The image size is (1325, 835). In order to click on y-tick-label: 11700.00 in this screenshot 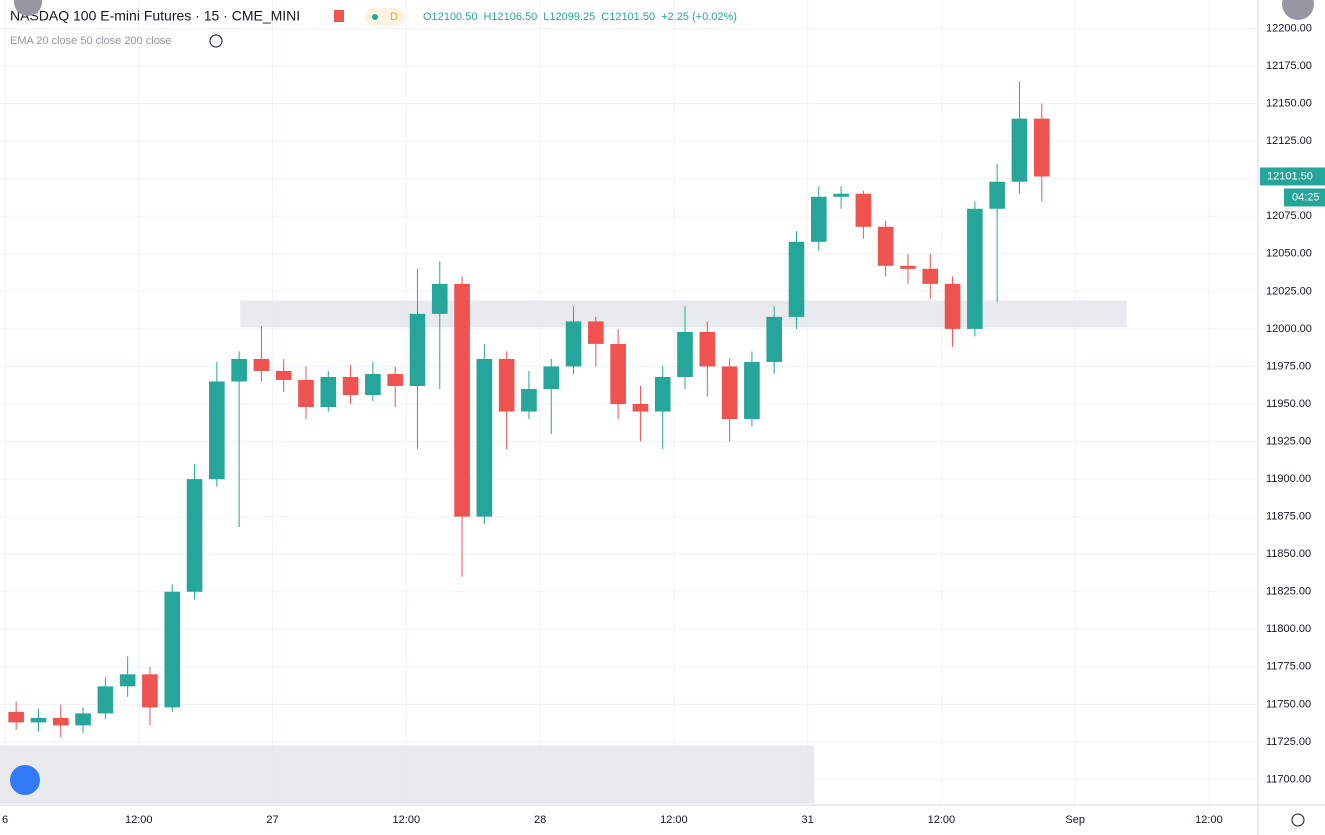, I will do `click(1288, 779)`.